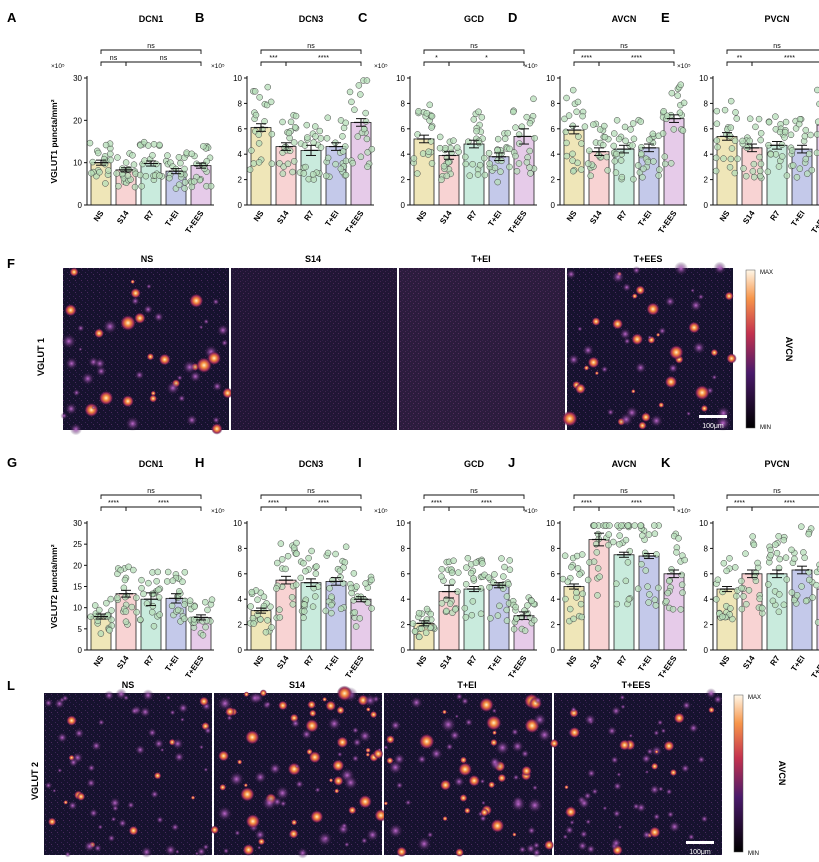 This screenshot has width=819, height=862. I want to click on y-tick-label: 2, so click(240, 180).